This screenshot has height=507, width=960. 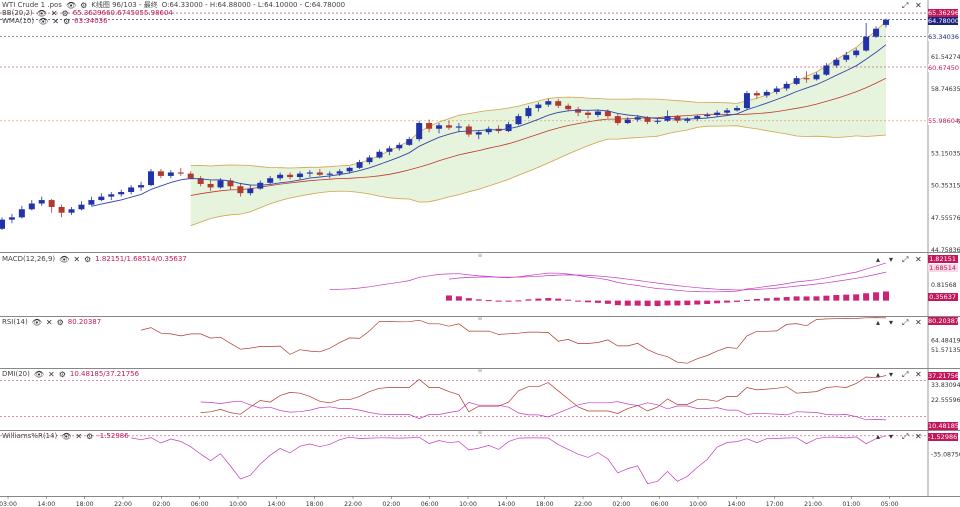 What do you see at coordinates (945, 350) in the screenshot?
I see `rsi-axis-label: 51.57135` at bounding box center [945, 350].